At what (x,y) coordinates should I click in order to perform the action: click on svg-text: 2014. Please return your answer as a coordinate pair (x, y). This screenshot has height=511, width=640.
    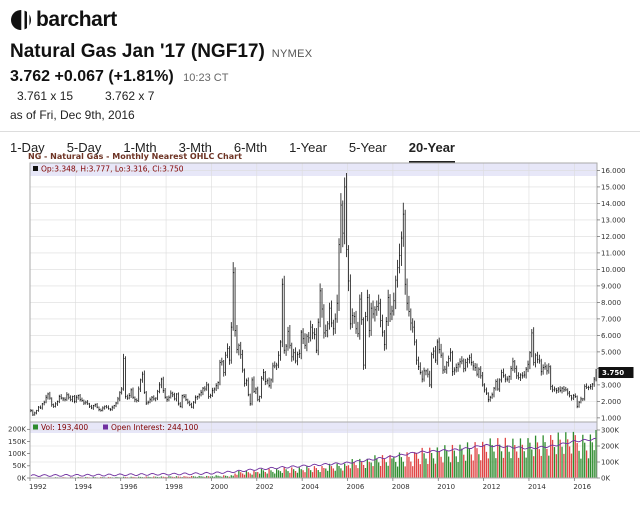
    Looking at the image, I should click on (537, 487).